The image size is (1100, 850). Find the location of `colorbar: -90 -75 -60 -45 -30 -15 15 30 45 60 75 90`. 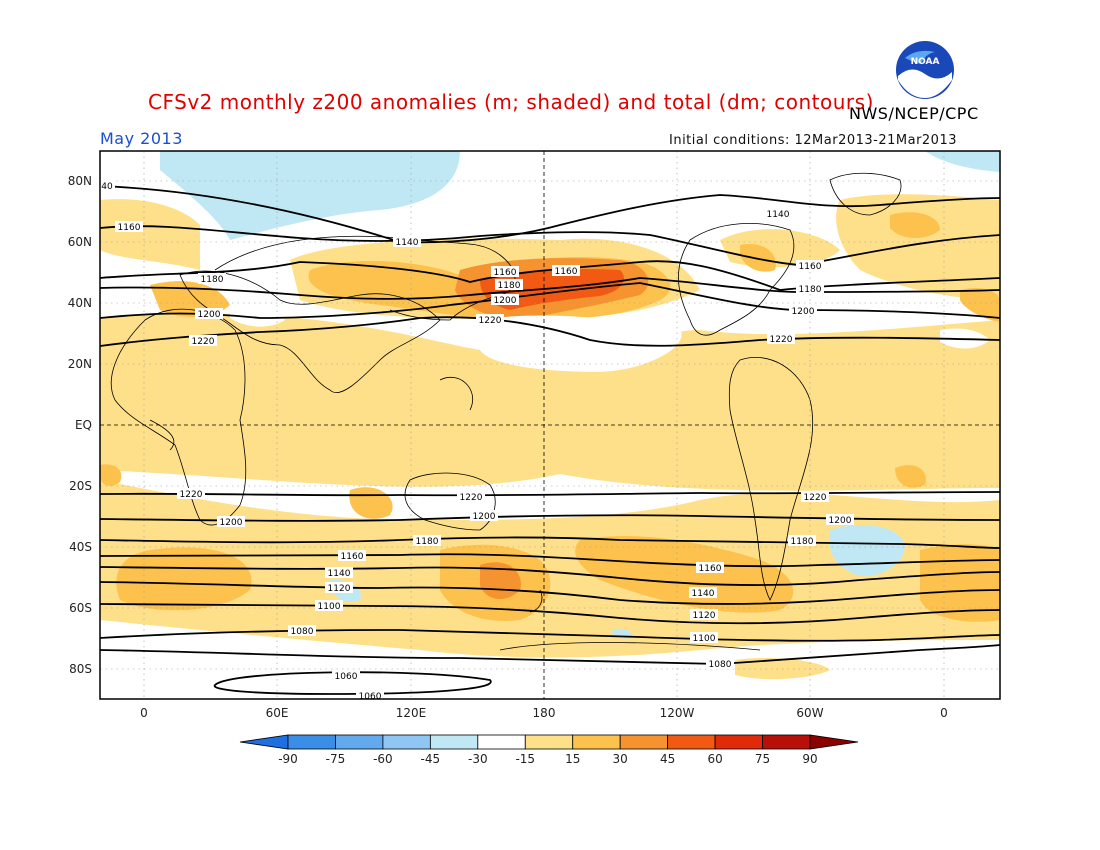

colorbar: -90 -75 -60 -45 -30 -15 15 30 45 60 75 90 is located at coordinates (549, 750).